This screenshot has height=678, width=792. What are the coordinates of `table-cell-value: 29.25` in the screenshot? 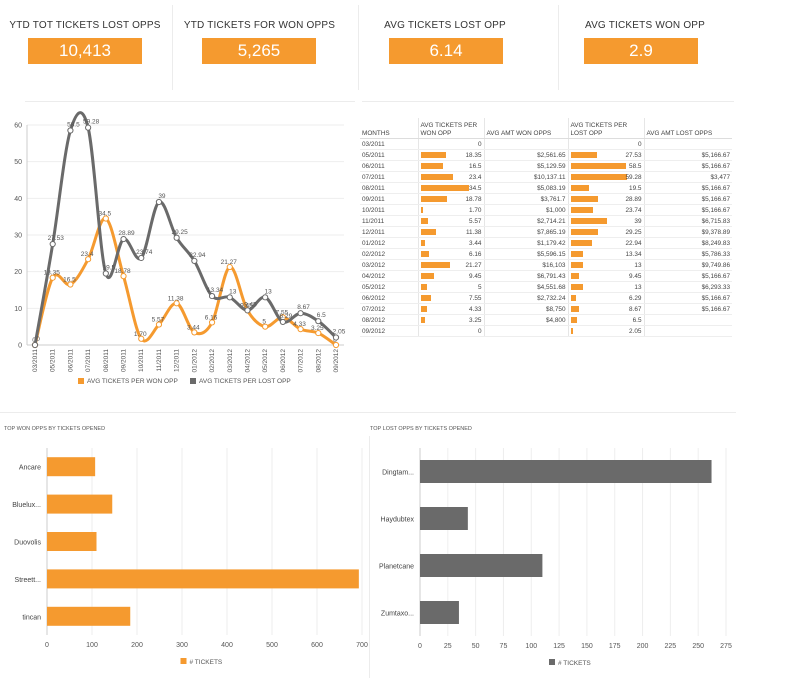 It's located at (633, 232).